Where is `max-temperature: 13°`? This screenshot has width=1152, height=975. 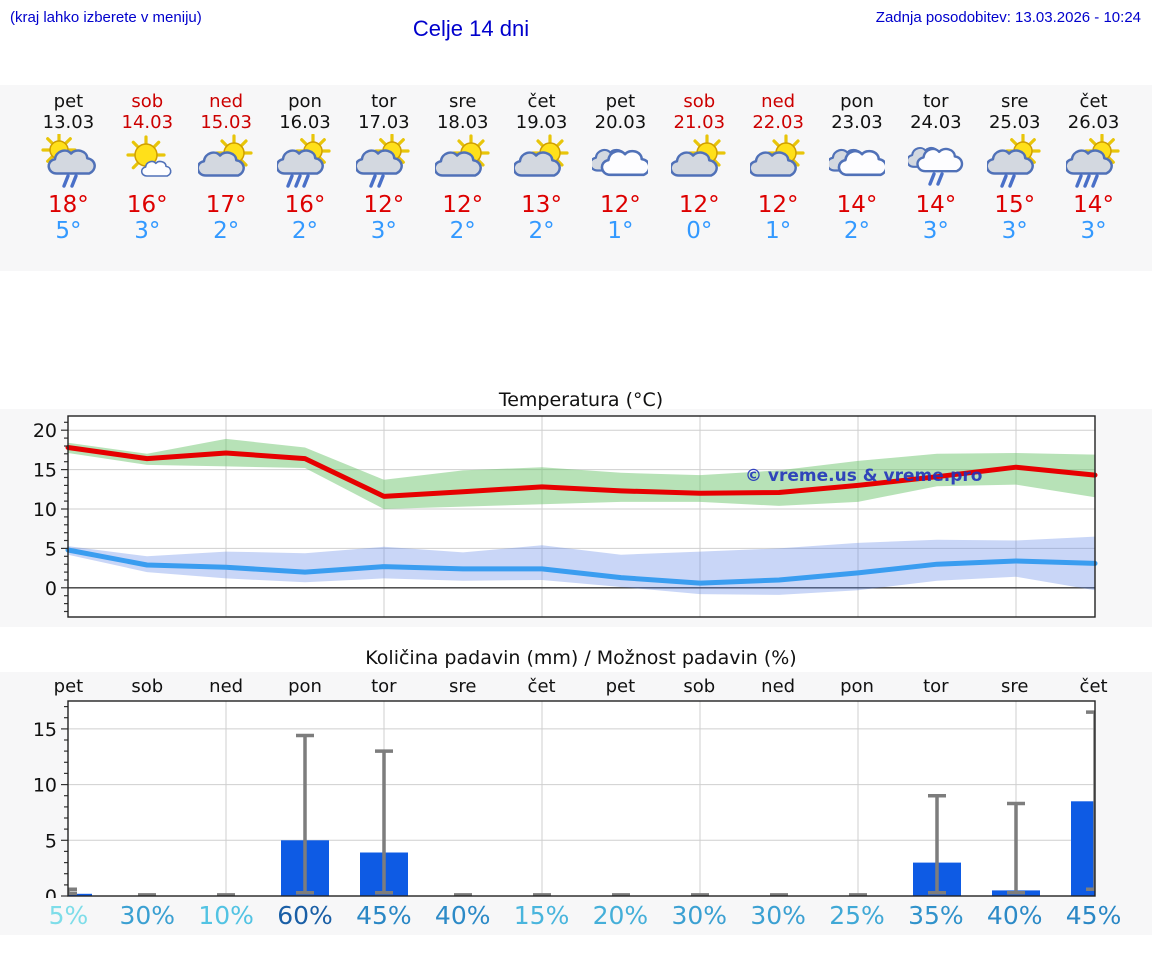
max-temperature: 13° is located at coordinates (541, 205).